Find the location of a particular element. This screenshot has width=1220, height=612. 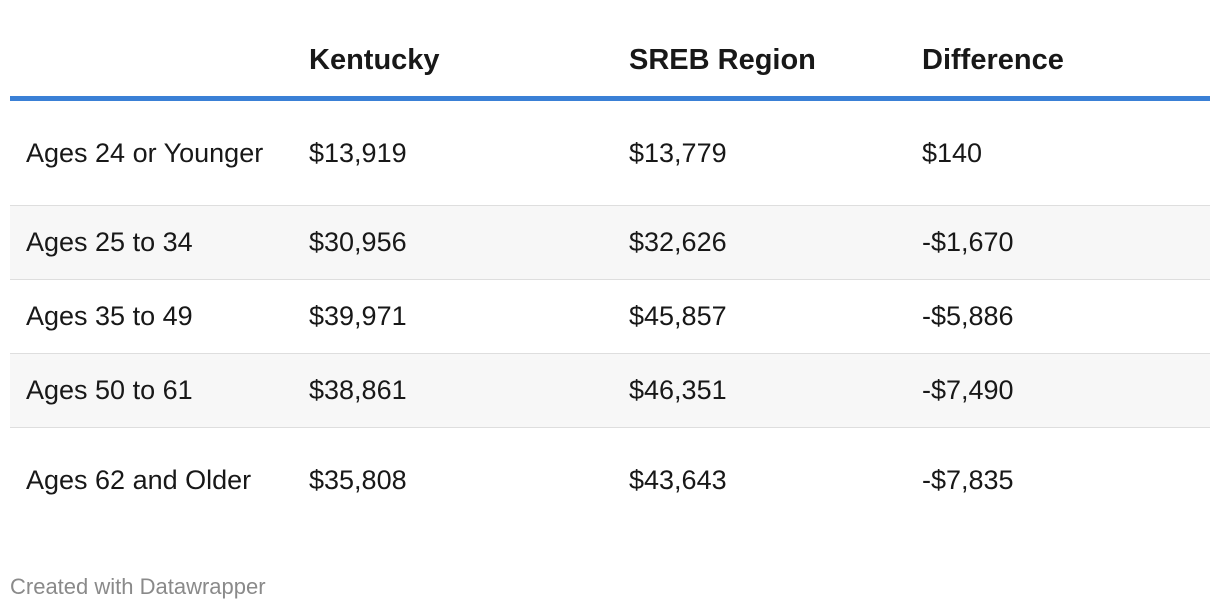

table-row: Ages 25 to 34 $30,956 $32,626 -$1,670 is located at coordinates (610, 242).